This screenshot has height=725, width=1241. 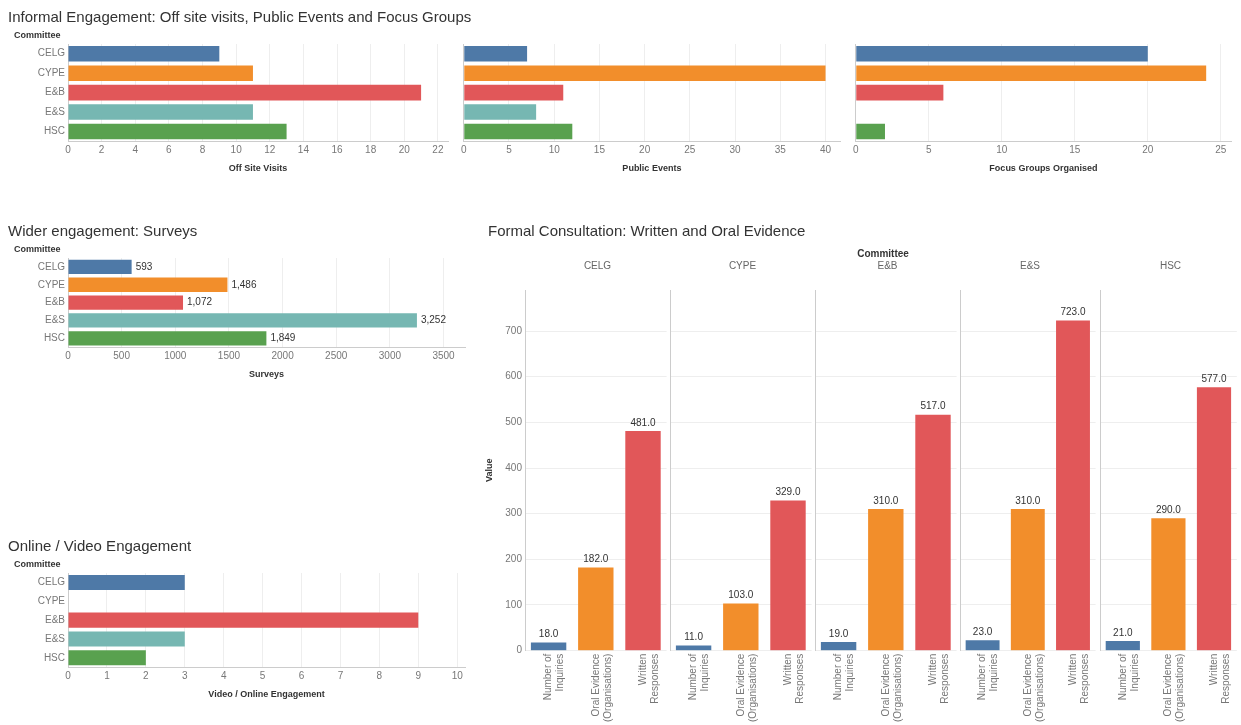 What do you see at coordinates (229, 355) in the screenshot?
I see `x-tick-label: 1500` at bounding box center [229, 355].